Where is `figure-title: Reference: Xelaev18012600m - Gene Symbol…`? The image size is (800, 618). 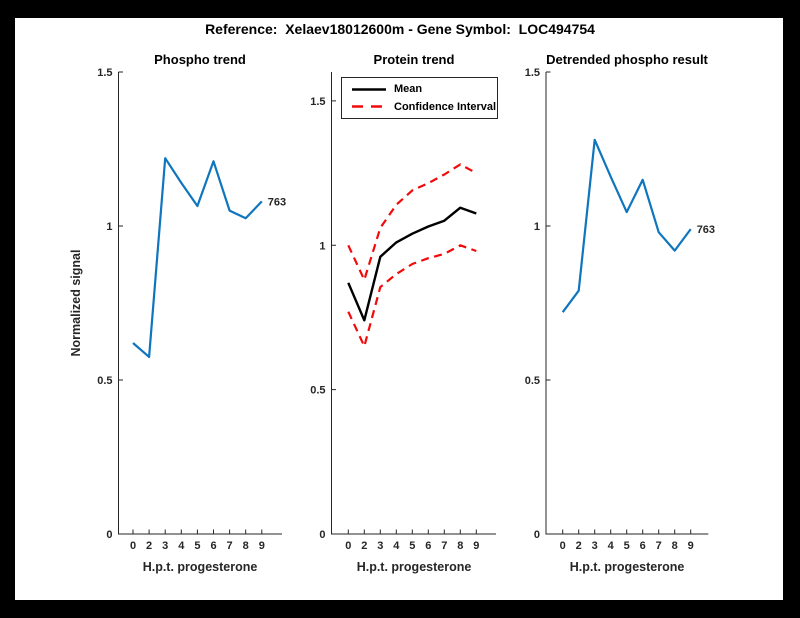 figure-title: Reference: Xelaev18012600m - Gene Symbol… is located at coordinates (400, 29).